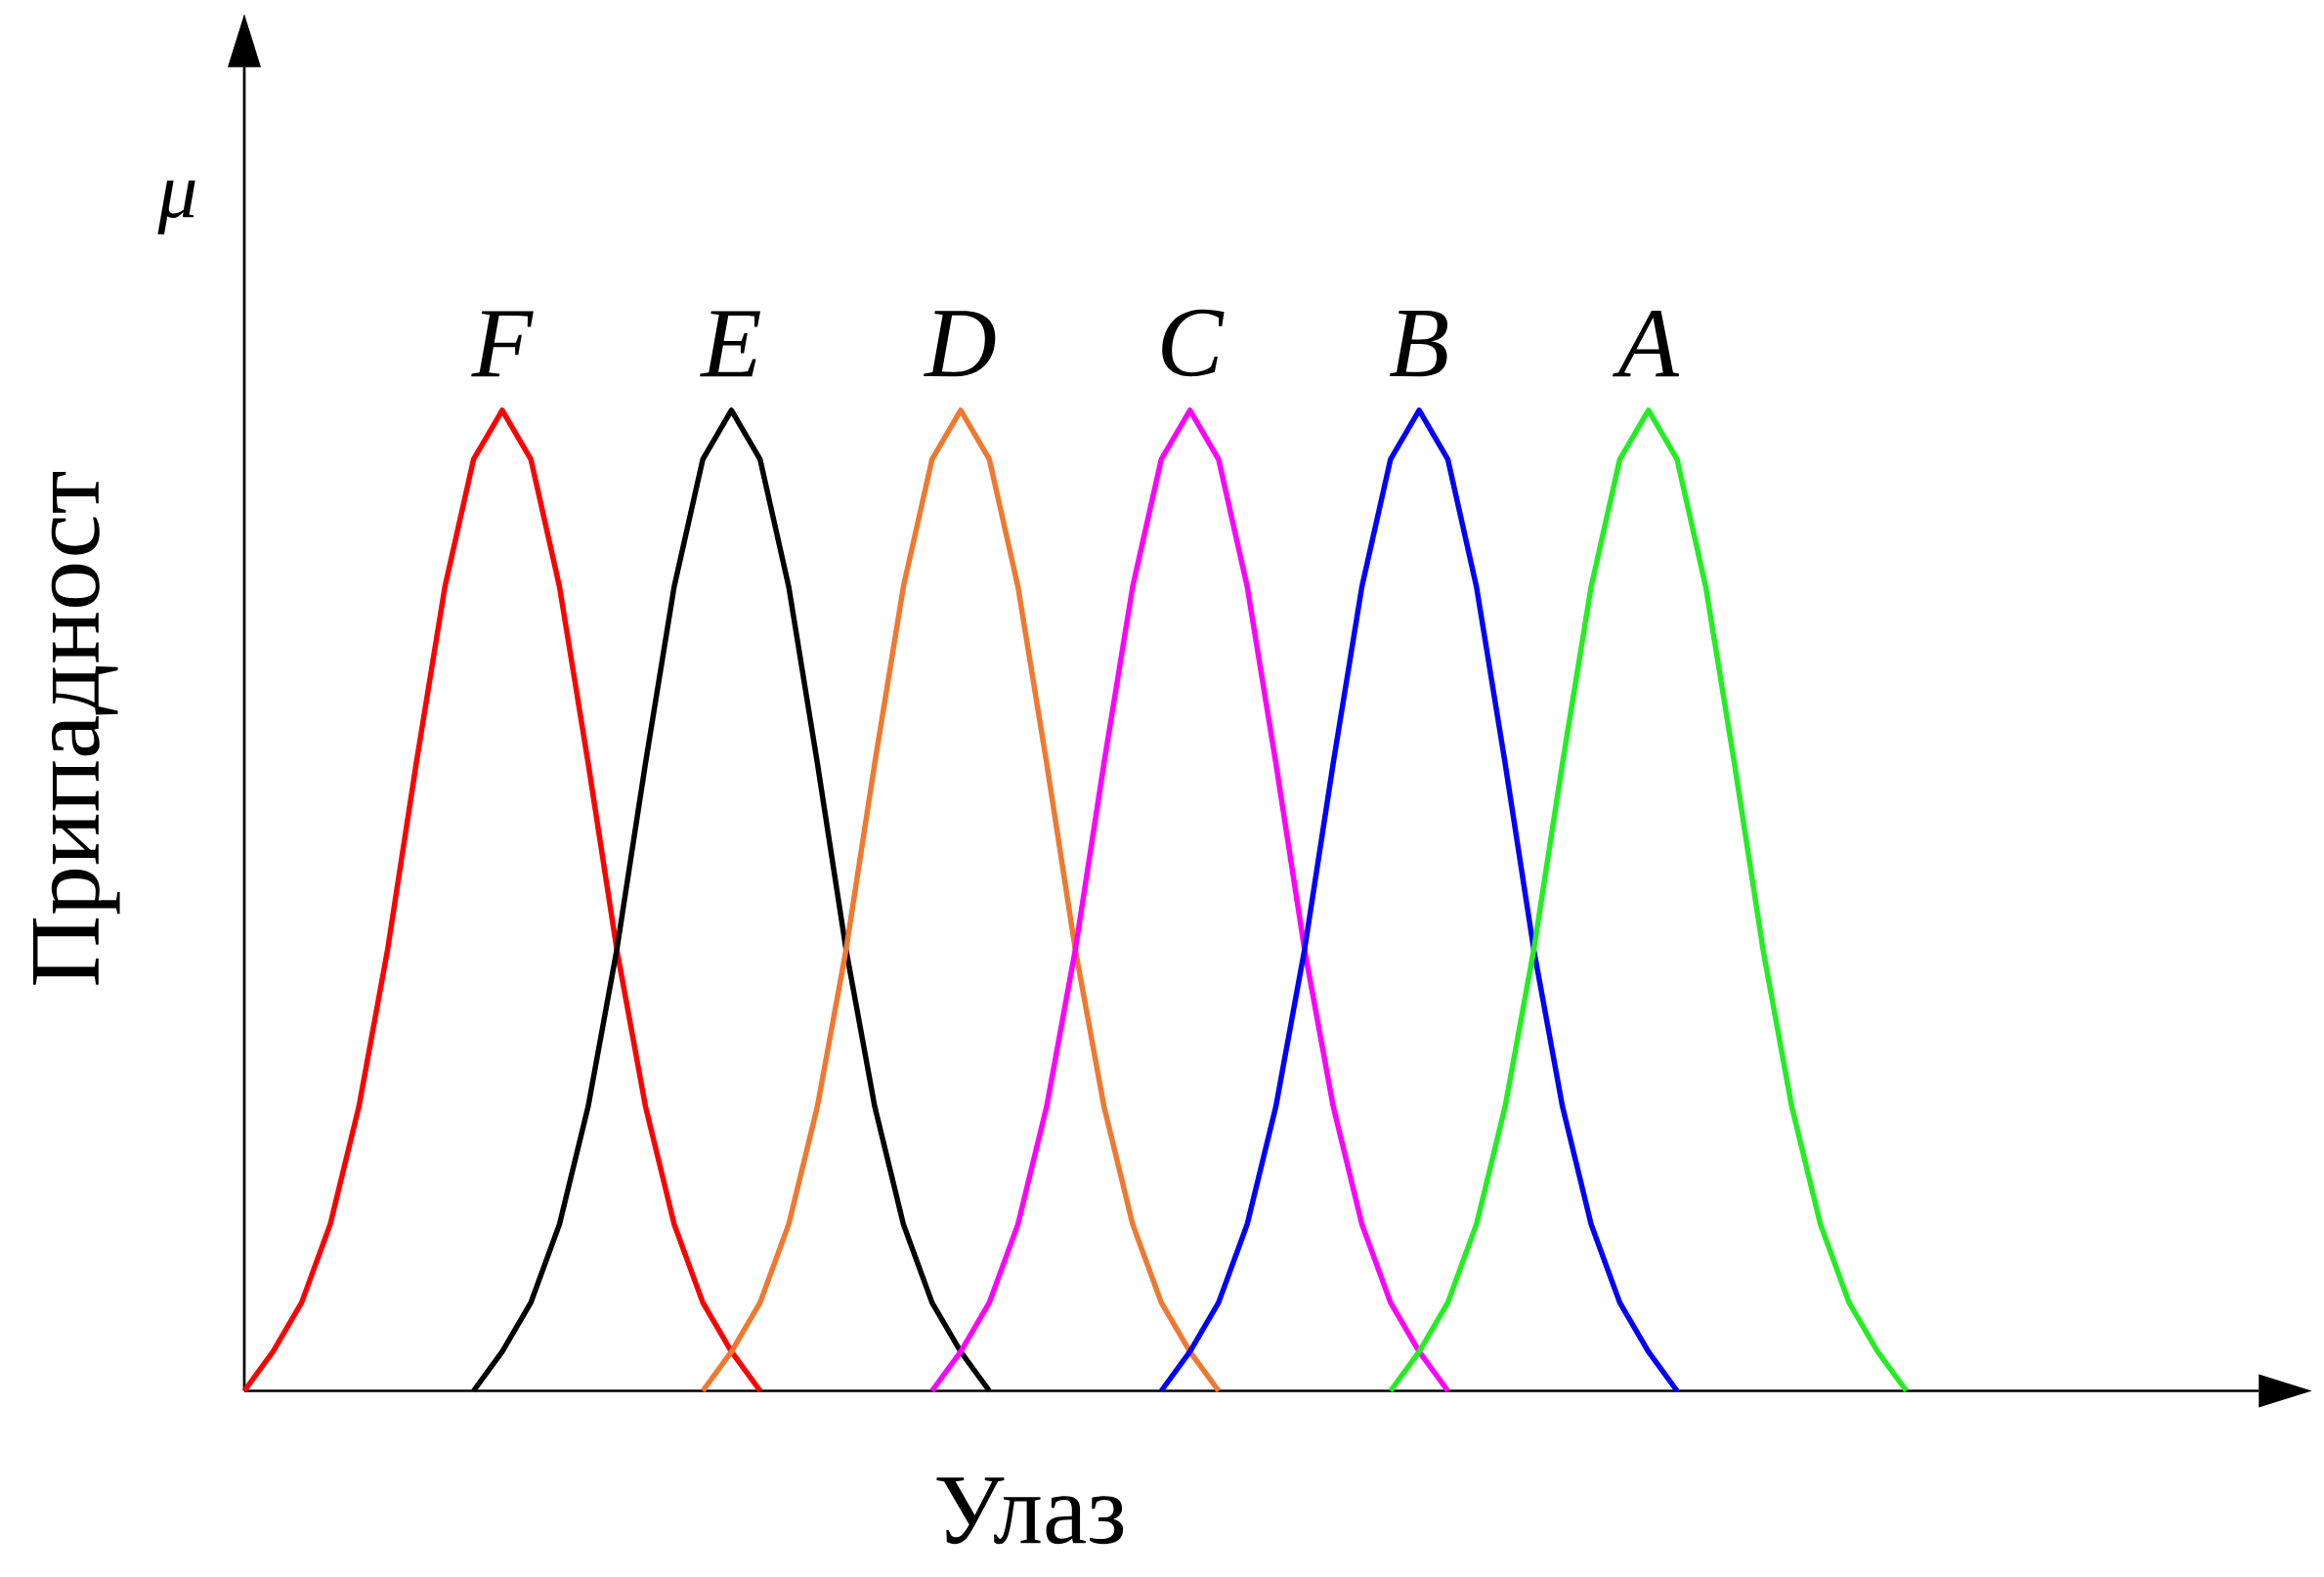  What do you see at coordinates (176, 207) in the screenshot?
I see `text: μ` at bounding box center [176, 207].